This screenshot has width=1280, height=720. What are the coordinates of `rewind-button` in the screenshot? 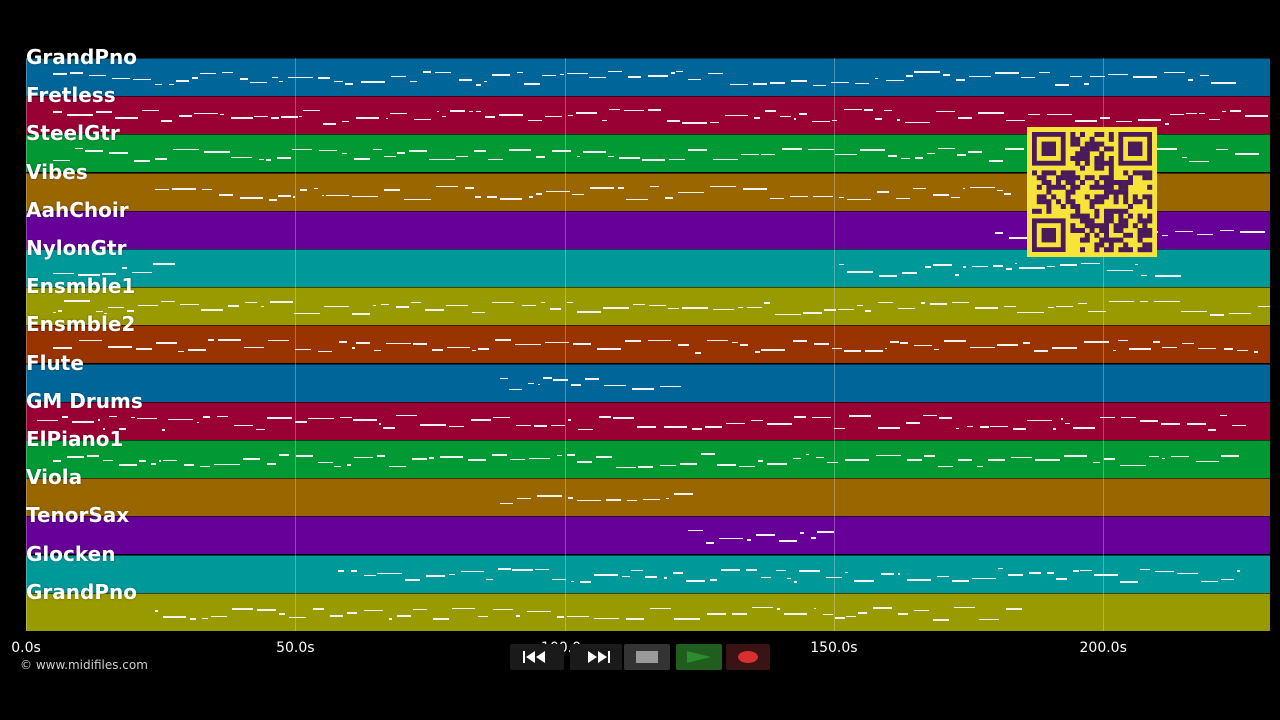 It's located at (537, 657).